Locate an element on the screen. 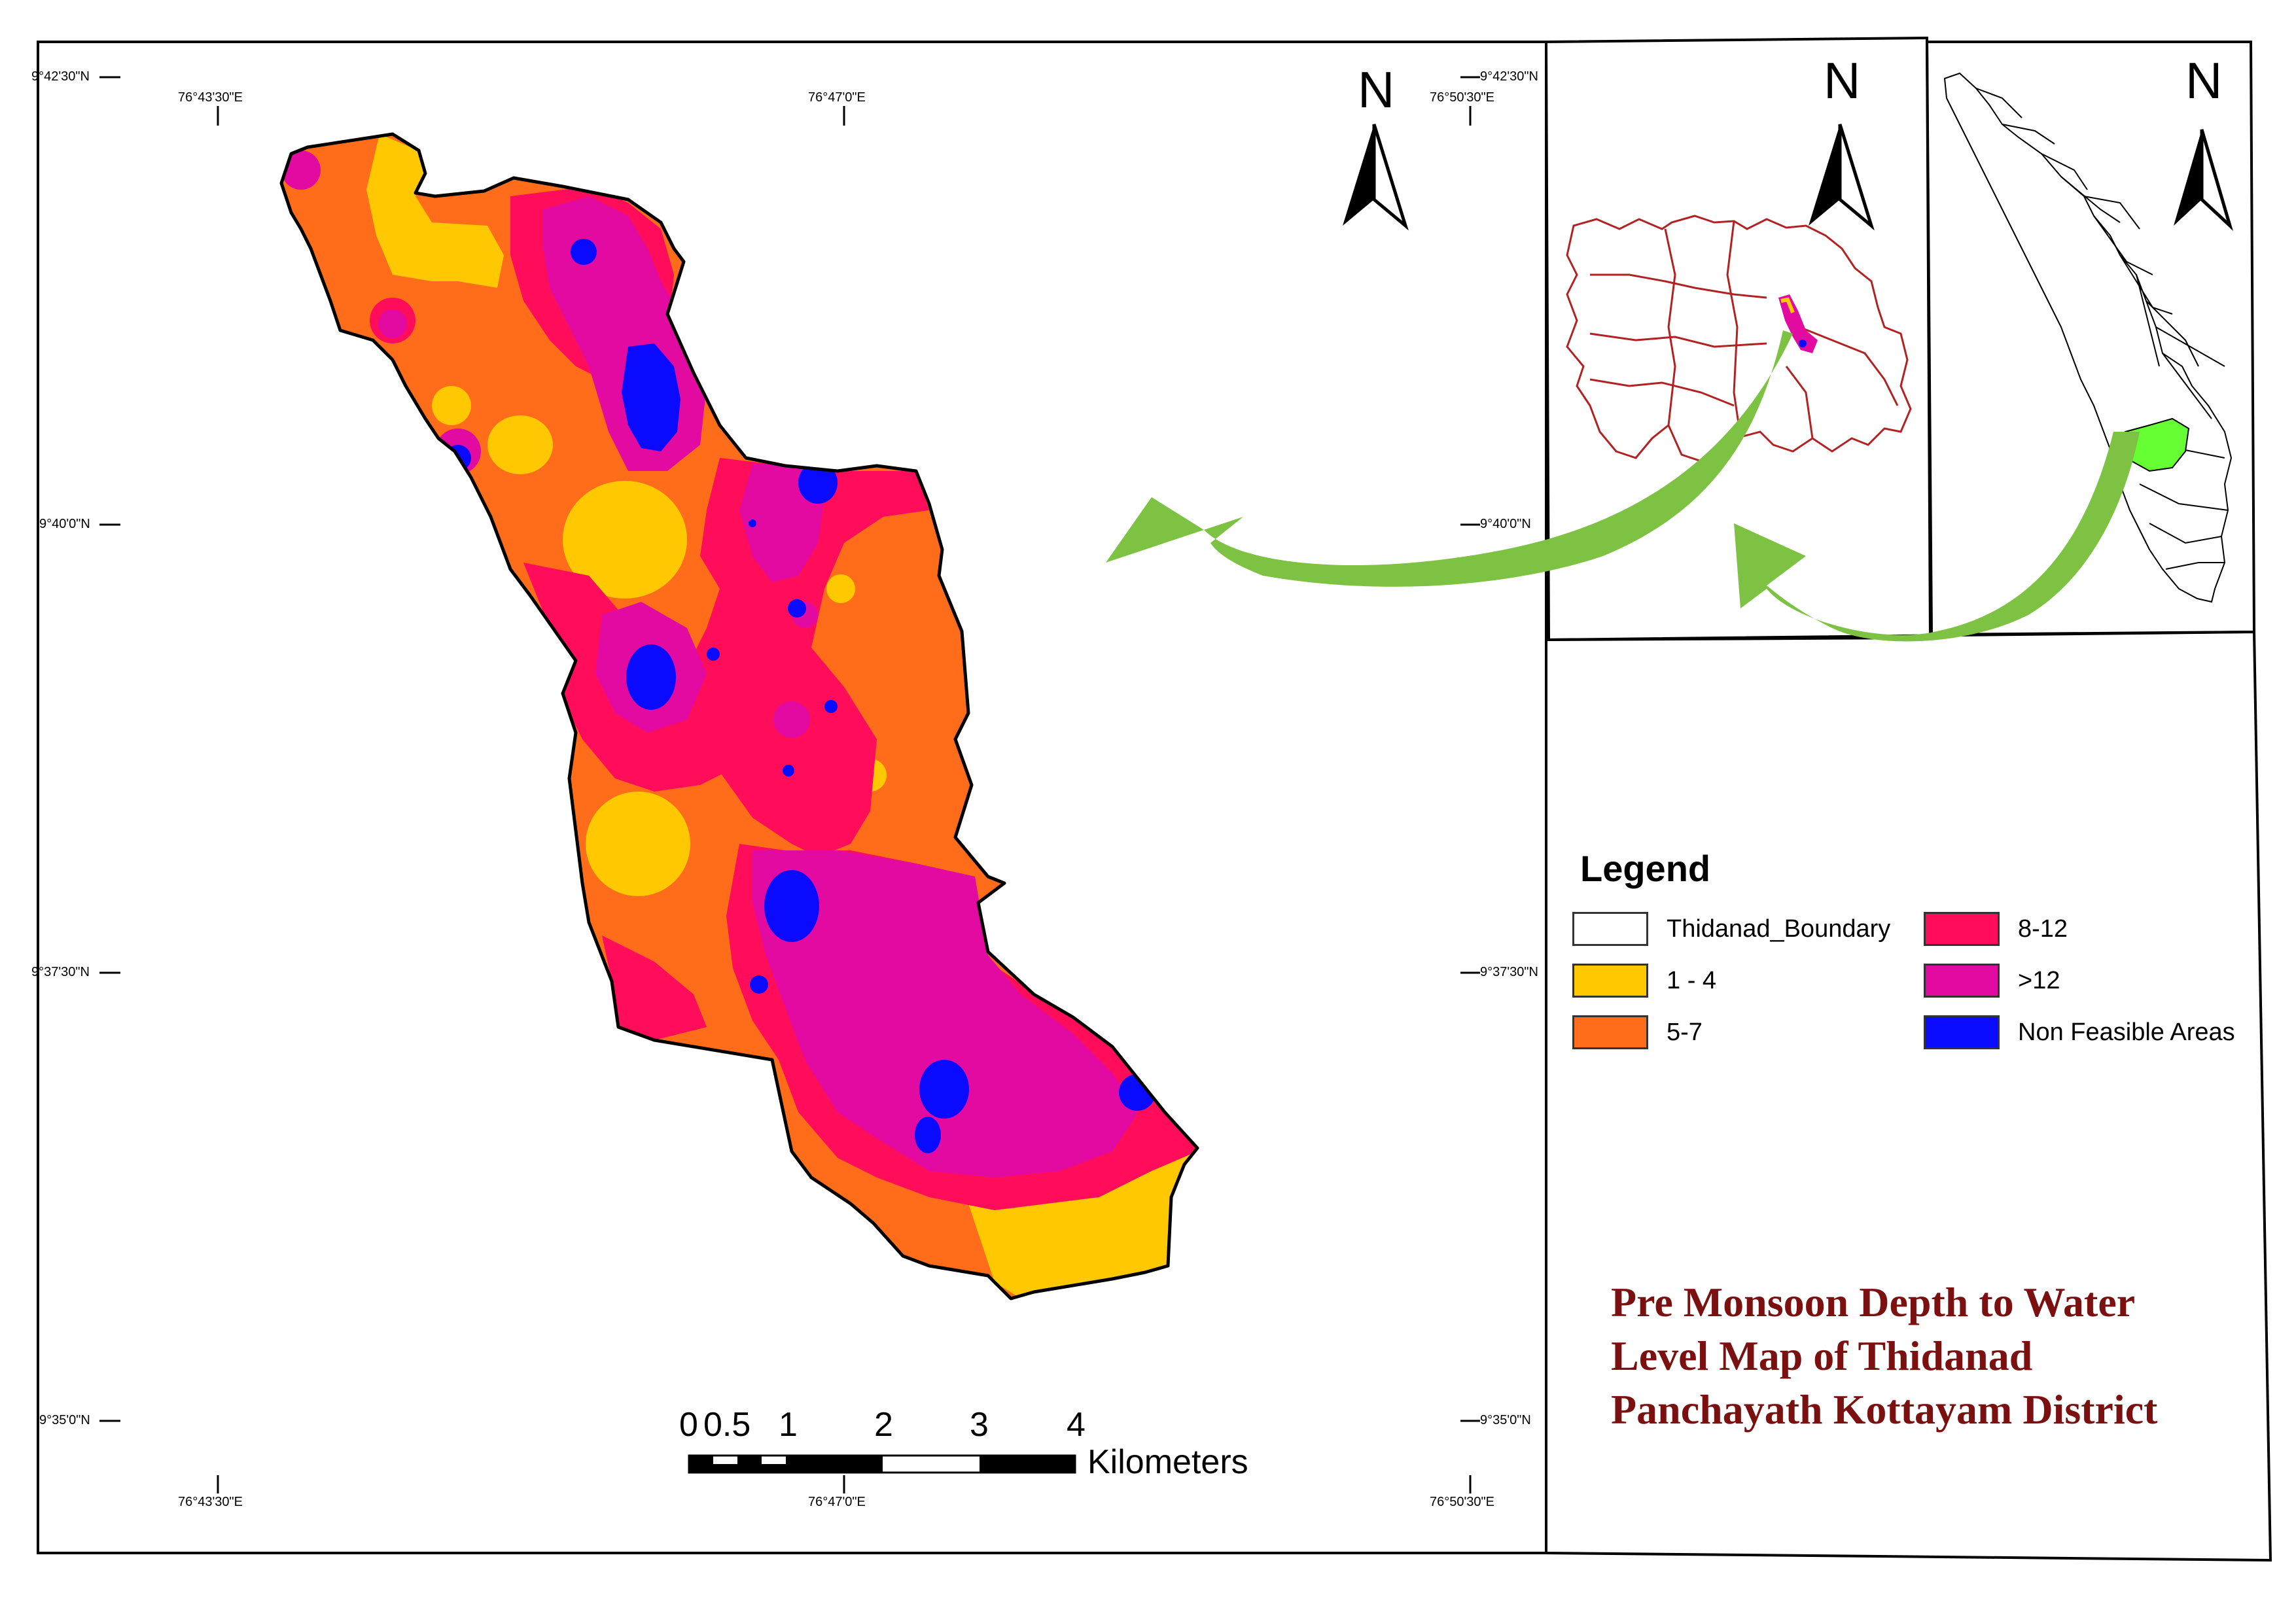  legend-label-gt-12: >12 is located at coordinates (2039, 980).